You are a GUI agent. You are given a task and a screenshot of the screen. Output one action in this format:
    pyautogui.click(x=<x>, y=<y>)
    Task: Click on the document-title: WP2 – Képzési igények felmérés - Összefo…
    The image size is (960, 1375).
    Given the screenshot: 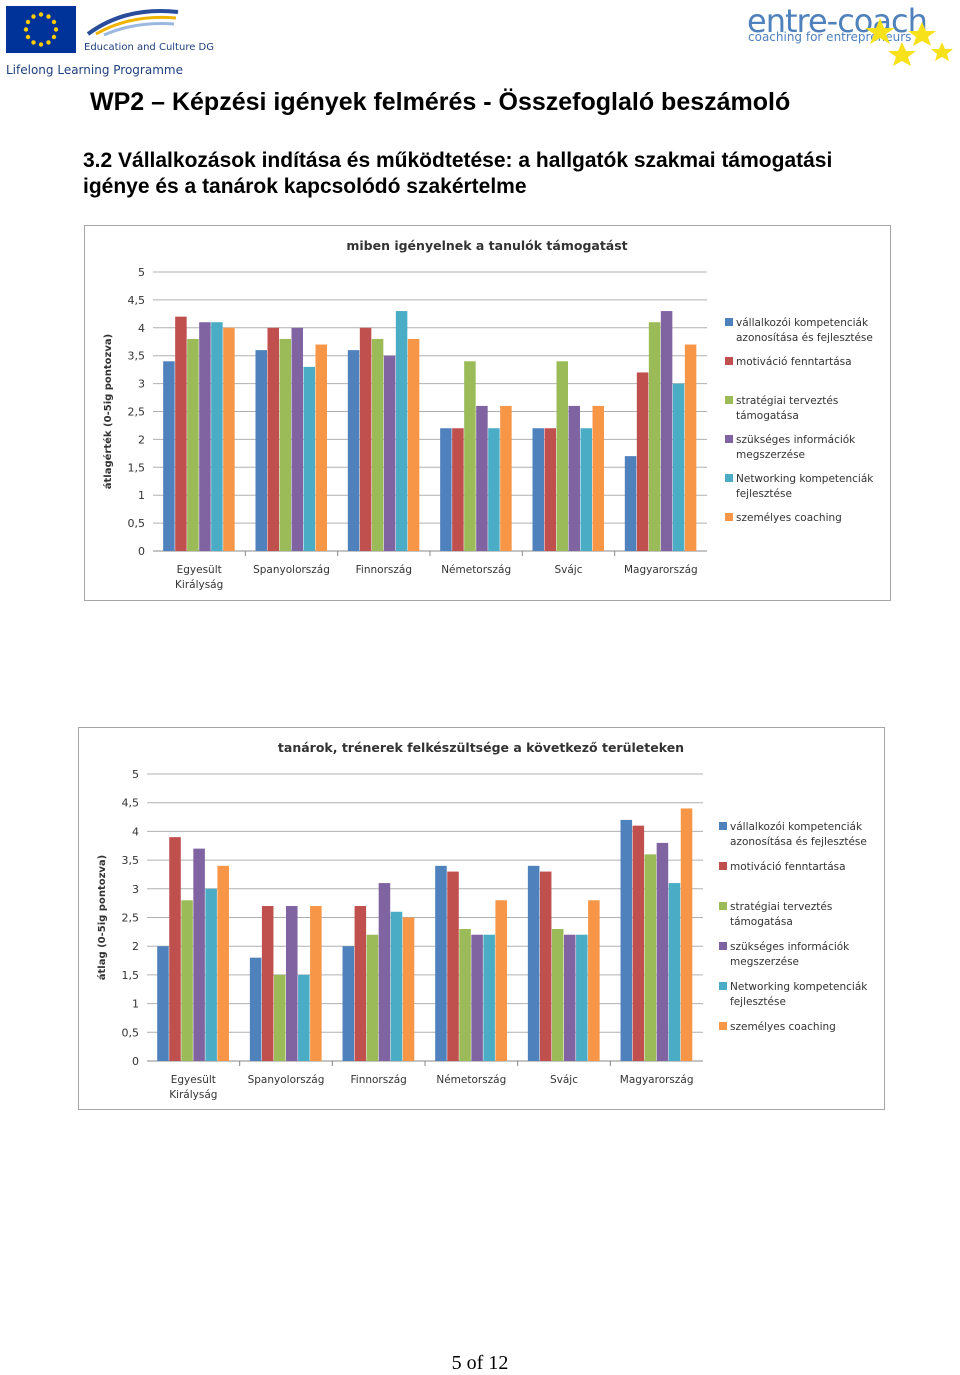 What is the action you would take?
    pyautogui.click(x=440, y=102)
    